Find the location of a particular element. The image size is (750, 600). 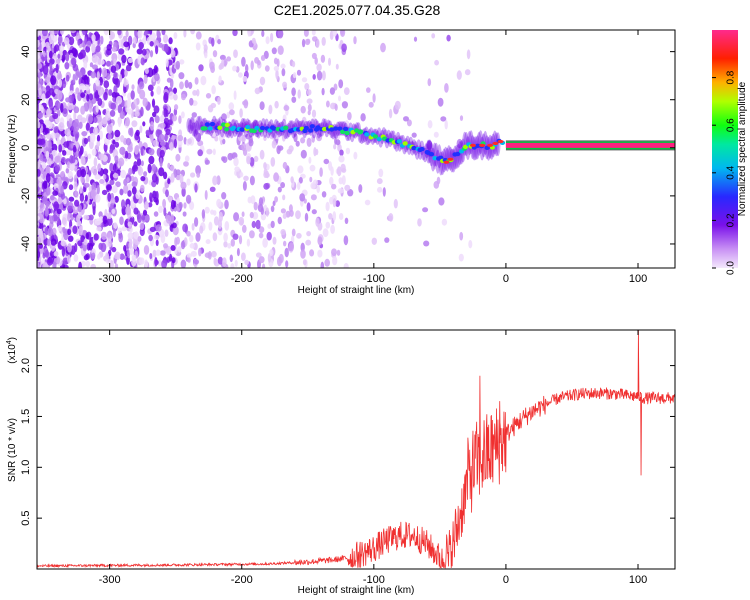

y-tick-label: 0 is located at coordinates (26, 148).